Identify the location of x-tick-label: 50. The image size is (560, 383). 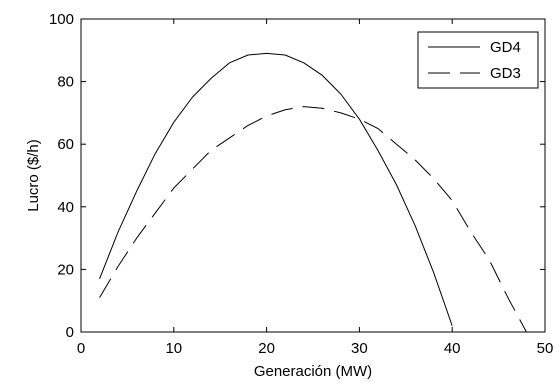
(545, 348).